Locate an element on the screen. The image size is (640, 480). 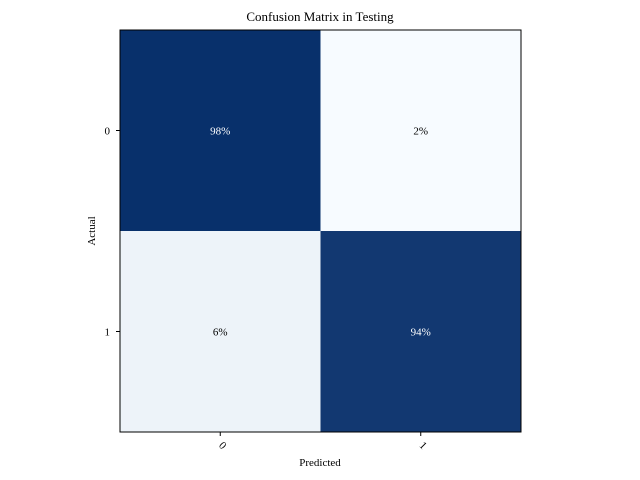
chart-title: Confusion Matrix in Testing is located at coordinates (320, 16).